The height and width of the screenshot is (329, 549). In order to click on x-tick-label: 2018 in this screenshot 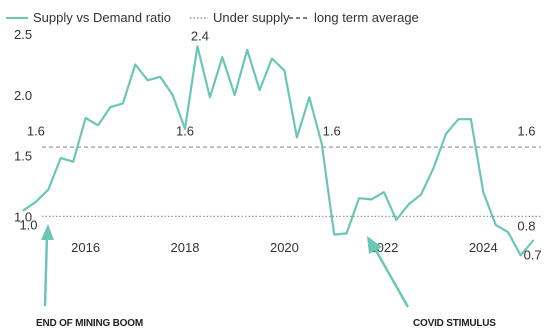, I will do `click(185, 247)`.